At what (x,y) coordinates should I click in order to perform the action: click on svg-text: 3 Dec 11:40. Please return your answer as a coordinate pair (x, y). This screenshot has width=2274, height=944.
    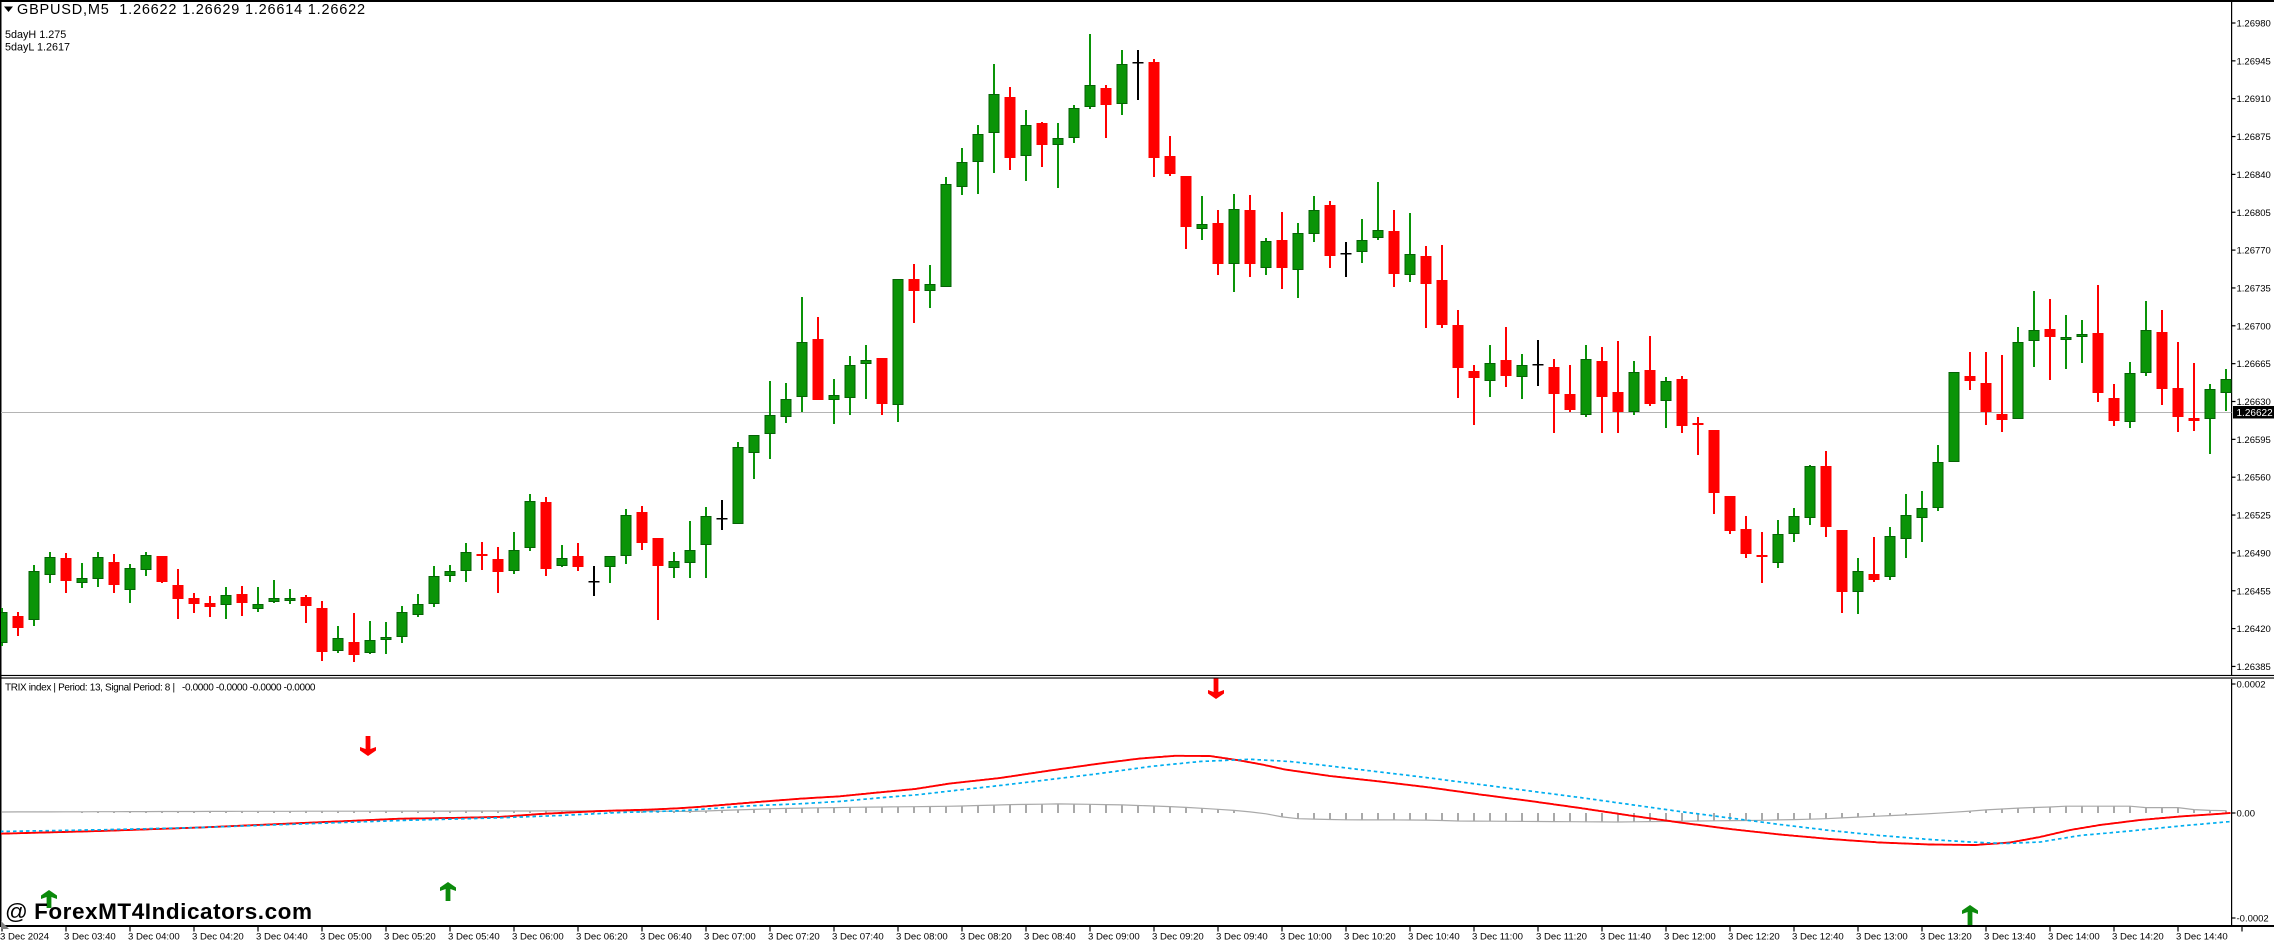
    Looking at the image, I should click on (1625, 937).